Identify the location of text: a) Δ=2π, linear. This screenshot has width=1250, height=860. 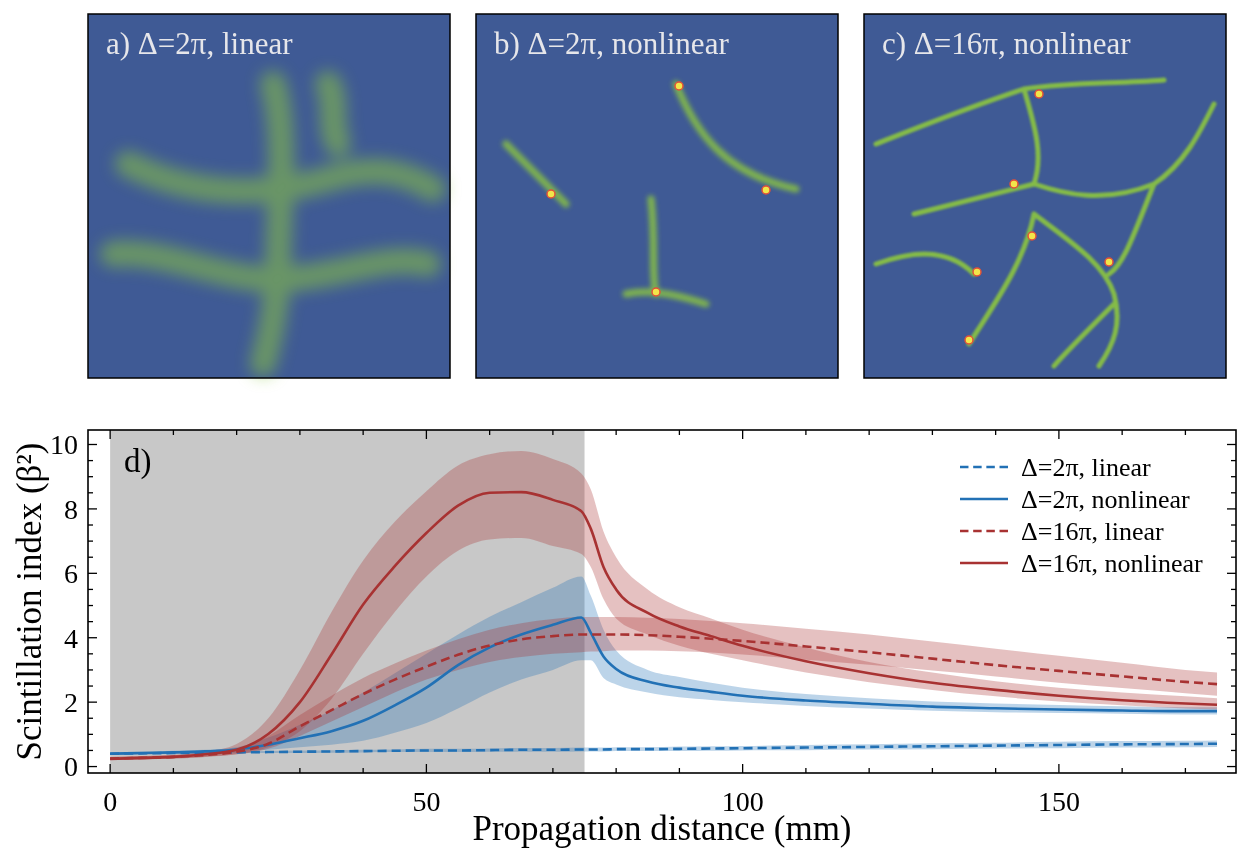
(200, 43).